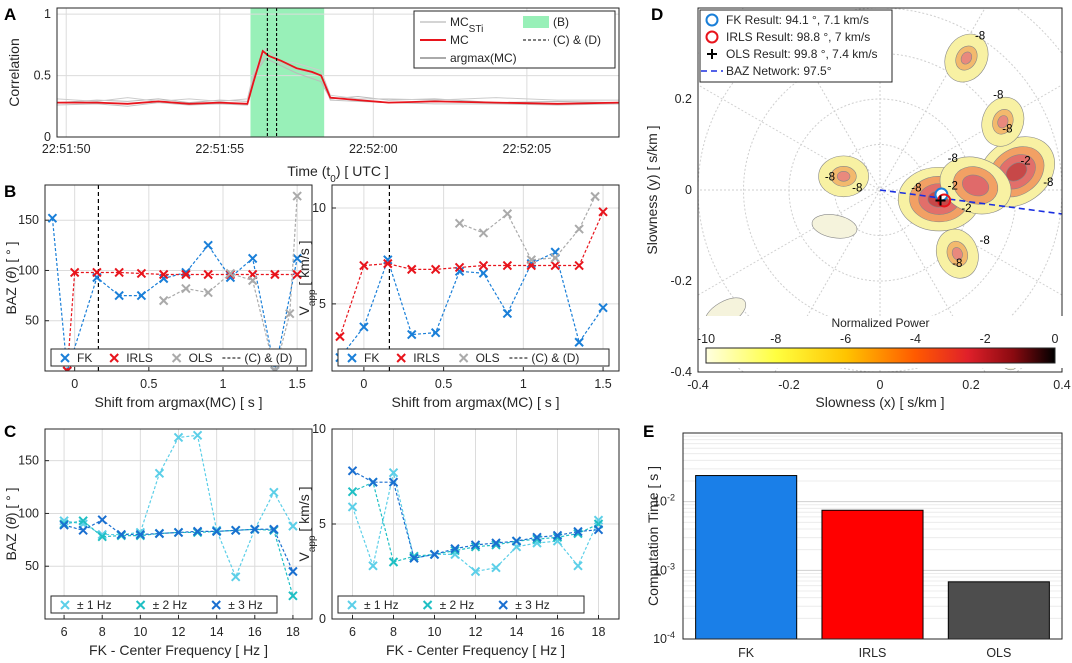 This screenshot has height=663, width=1072. I want to click on y-tick-label: 10⁻⁴, so click(664, 638).